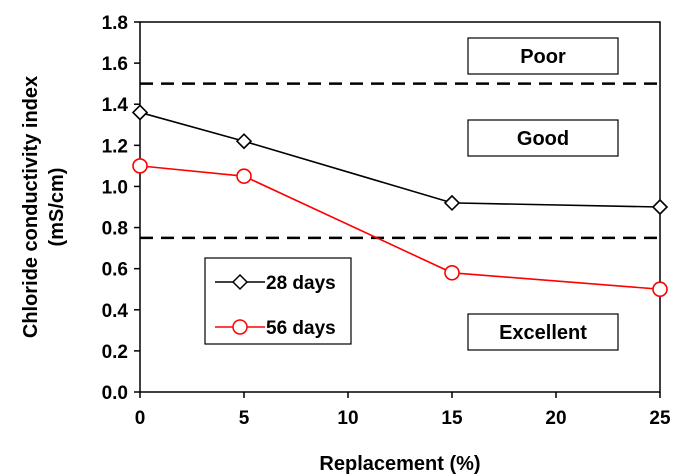 The width and height of the screenshot is (676, 476). I want to click on y-tick-label: 1.0, so click(115, 187).